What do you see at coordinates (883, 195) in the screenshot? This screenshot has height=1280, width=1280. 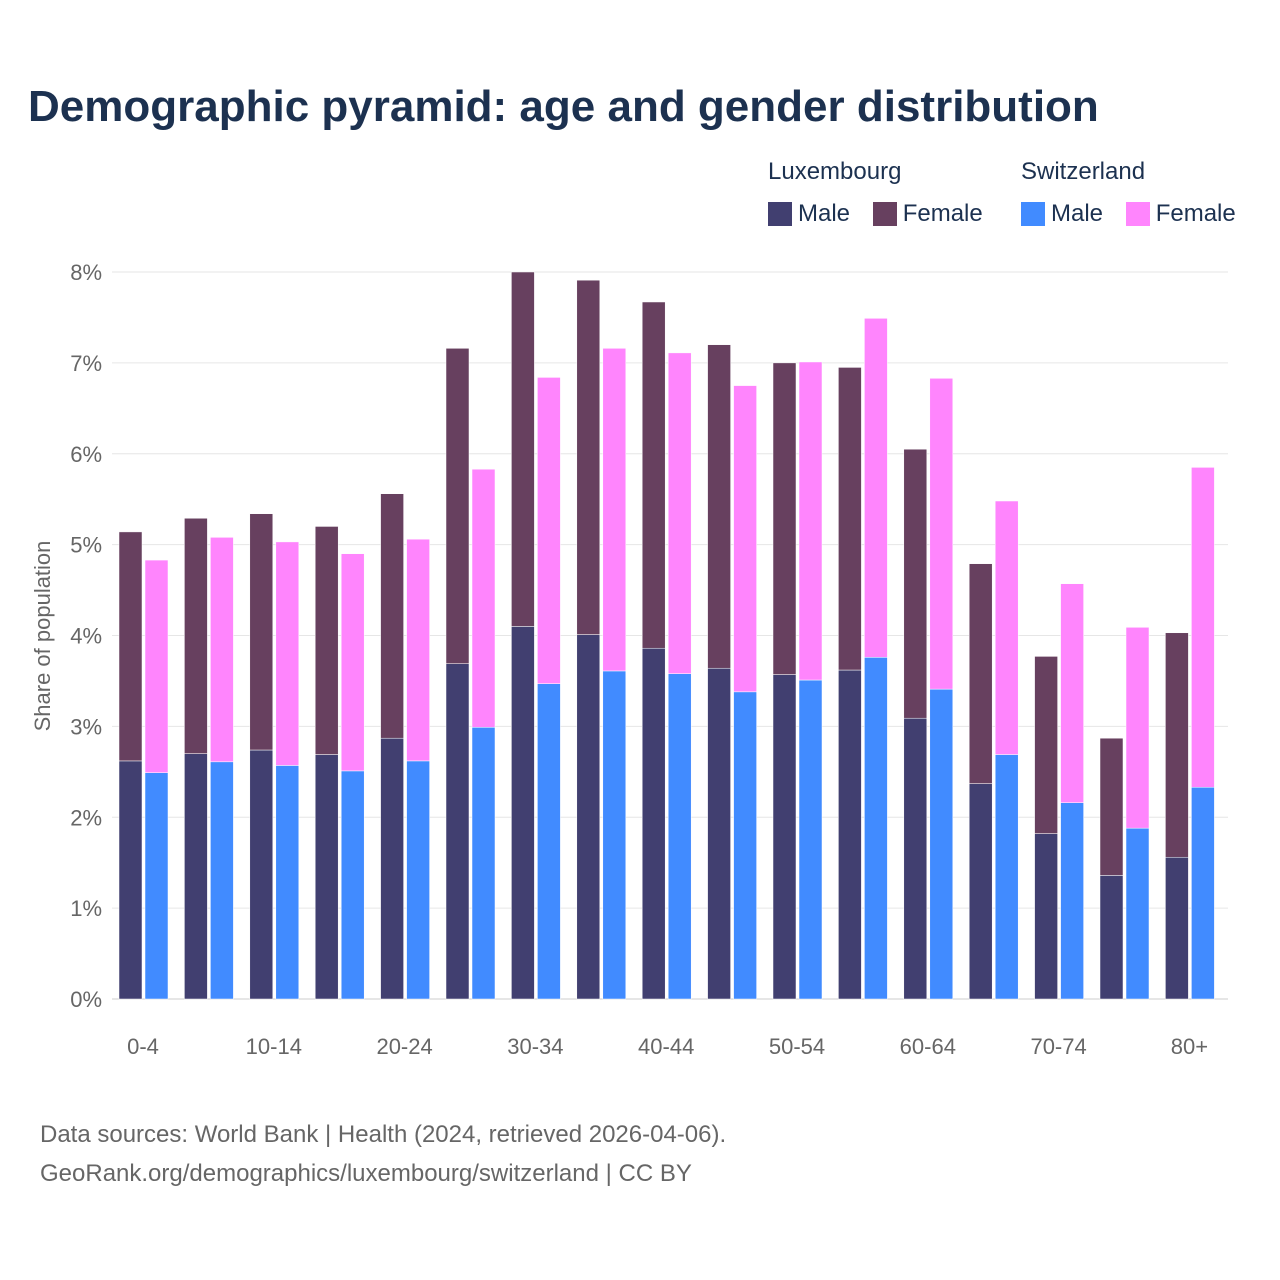 I see `legend-luxembourg: Luxembourg Male Female` at bounding box center [883, 195].